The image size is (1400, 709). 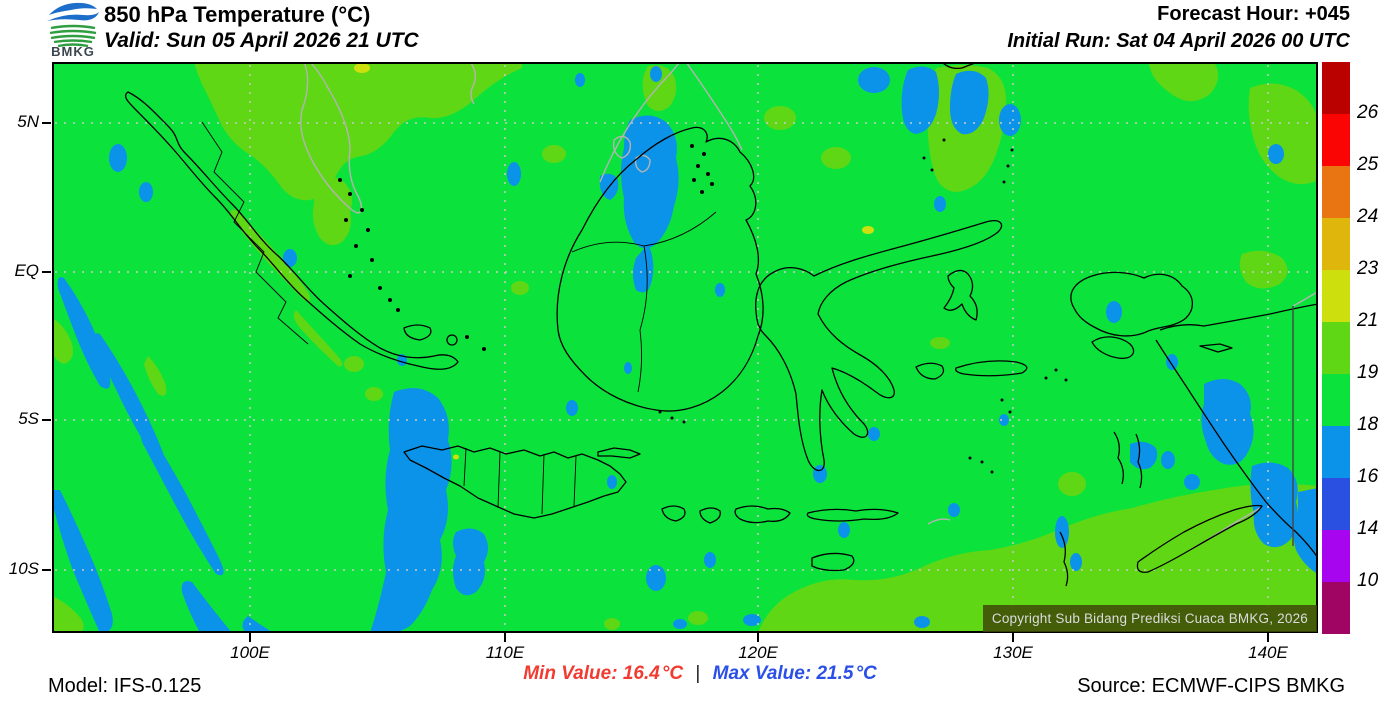 What do you see at coordinates (261, 40) in the screenshot?
I see `valid-datetime: Valid: Sun 05 April 2026 21 UTC` at bounding box center [261, 40].